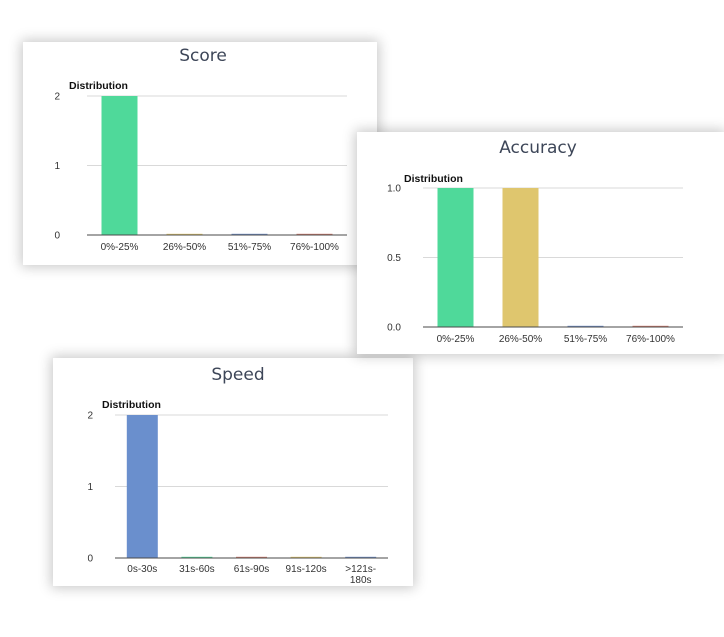 The height and width of the screenshot is (637, 724). I want to click on speed-y-tick-label: 0, so click(90, 559).